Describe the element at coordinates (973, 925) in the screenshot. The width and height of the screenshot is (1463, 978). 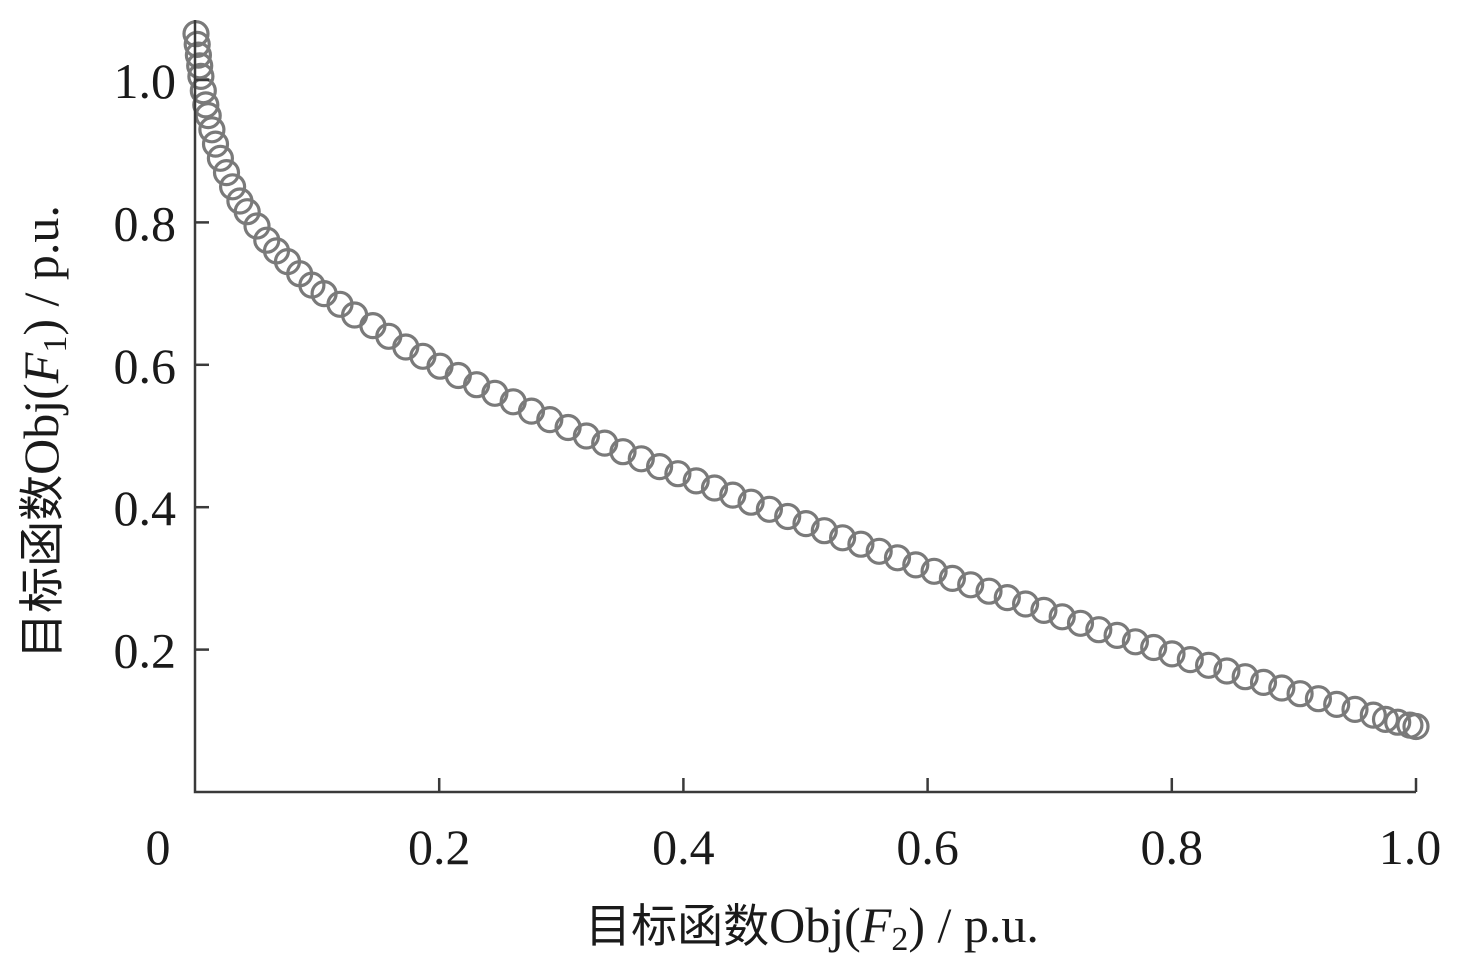
I see `x-axis-title-suffix: ) / p.u.` at that location.